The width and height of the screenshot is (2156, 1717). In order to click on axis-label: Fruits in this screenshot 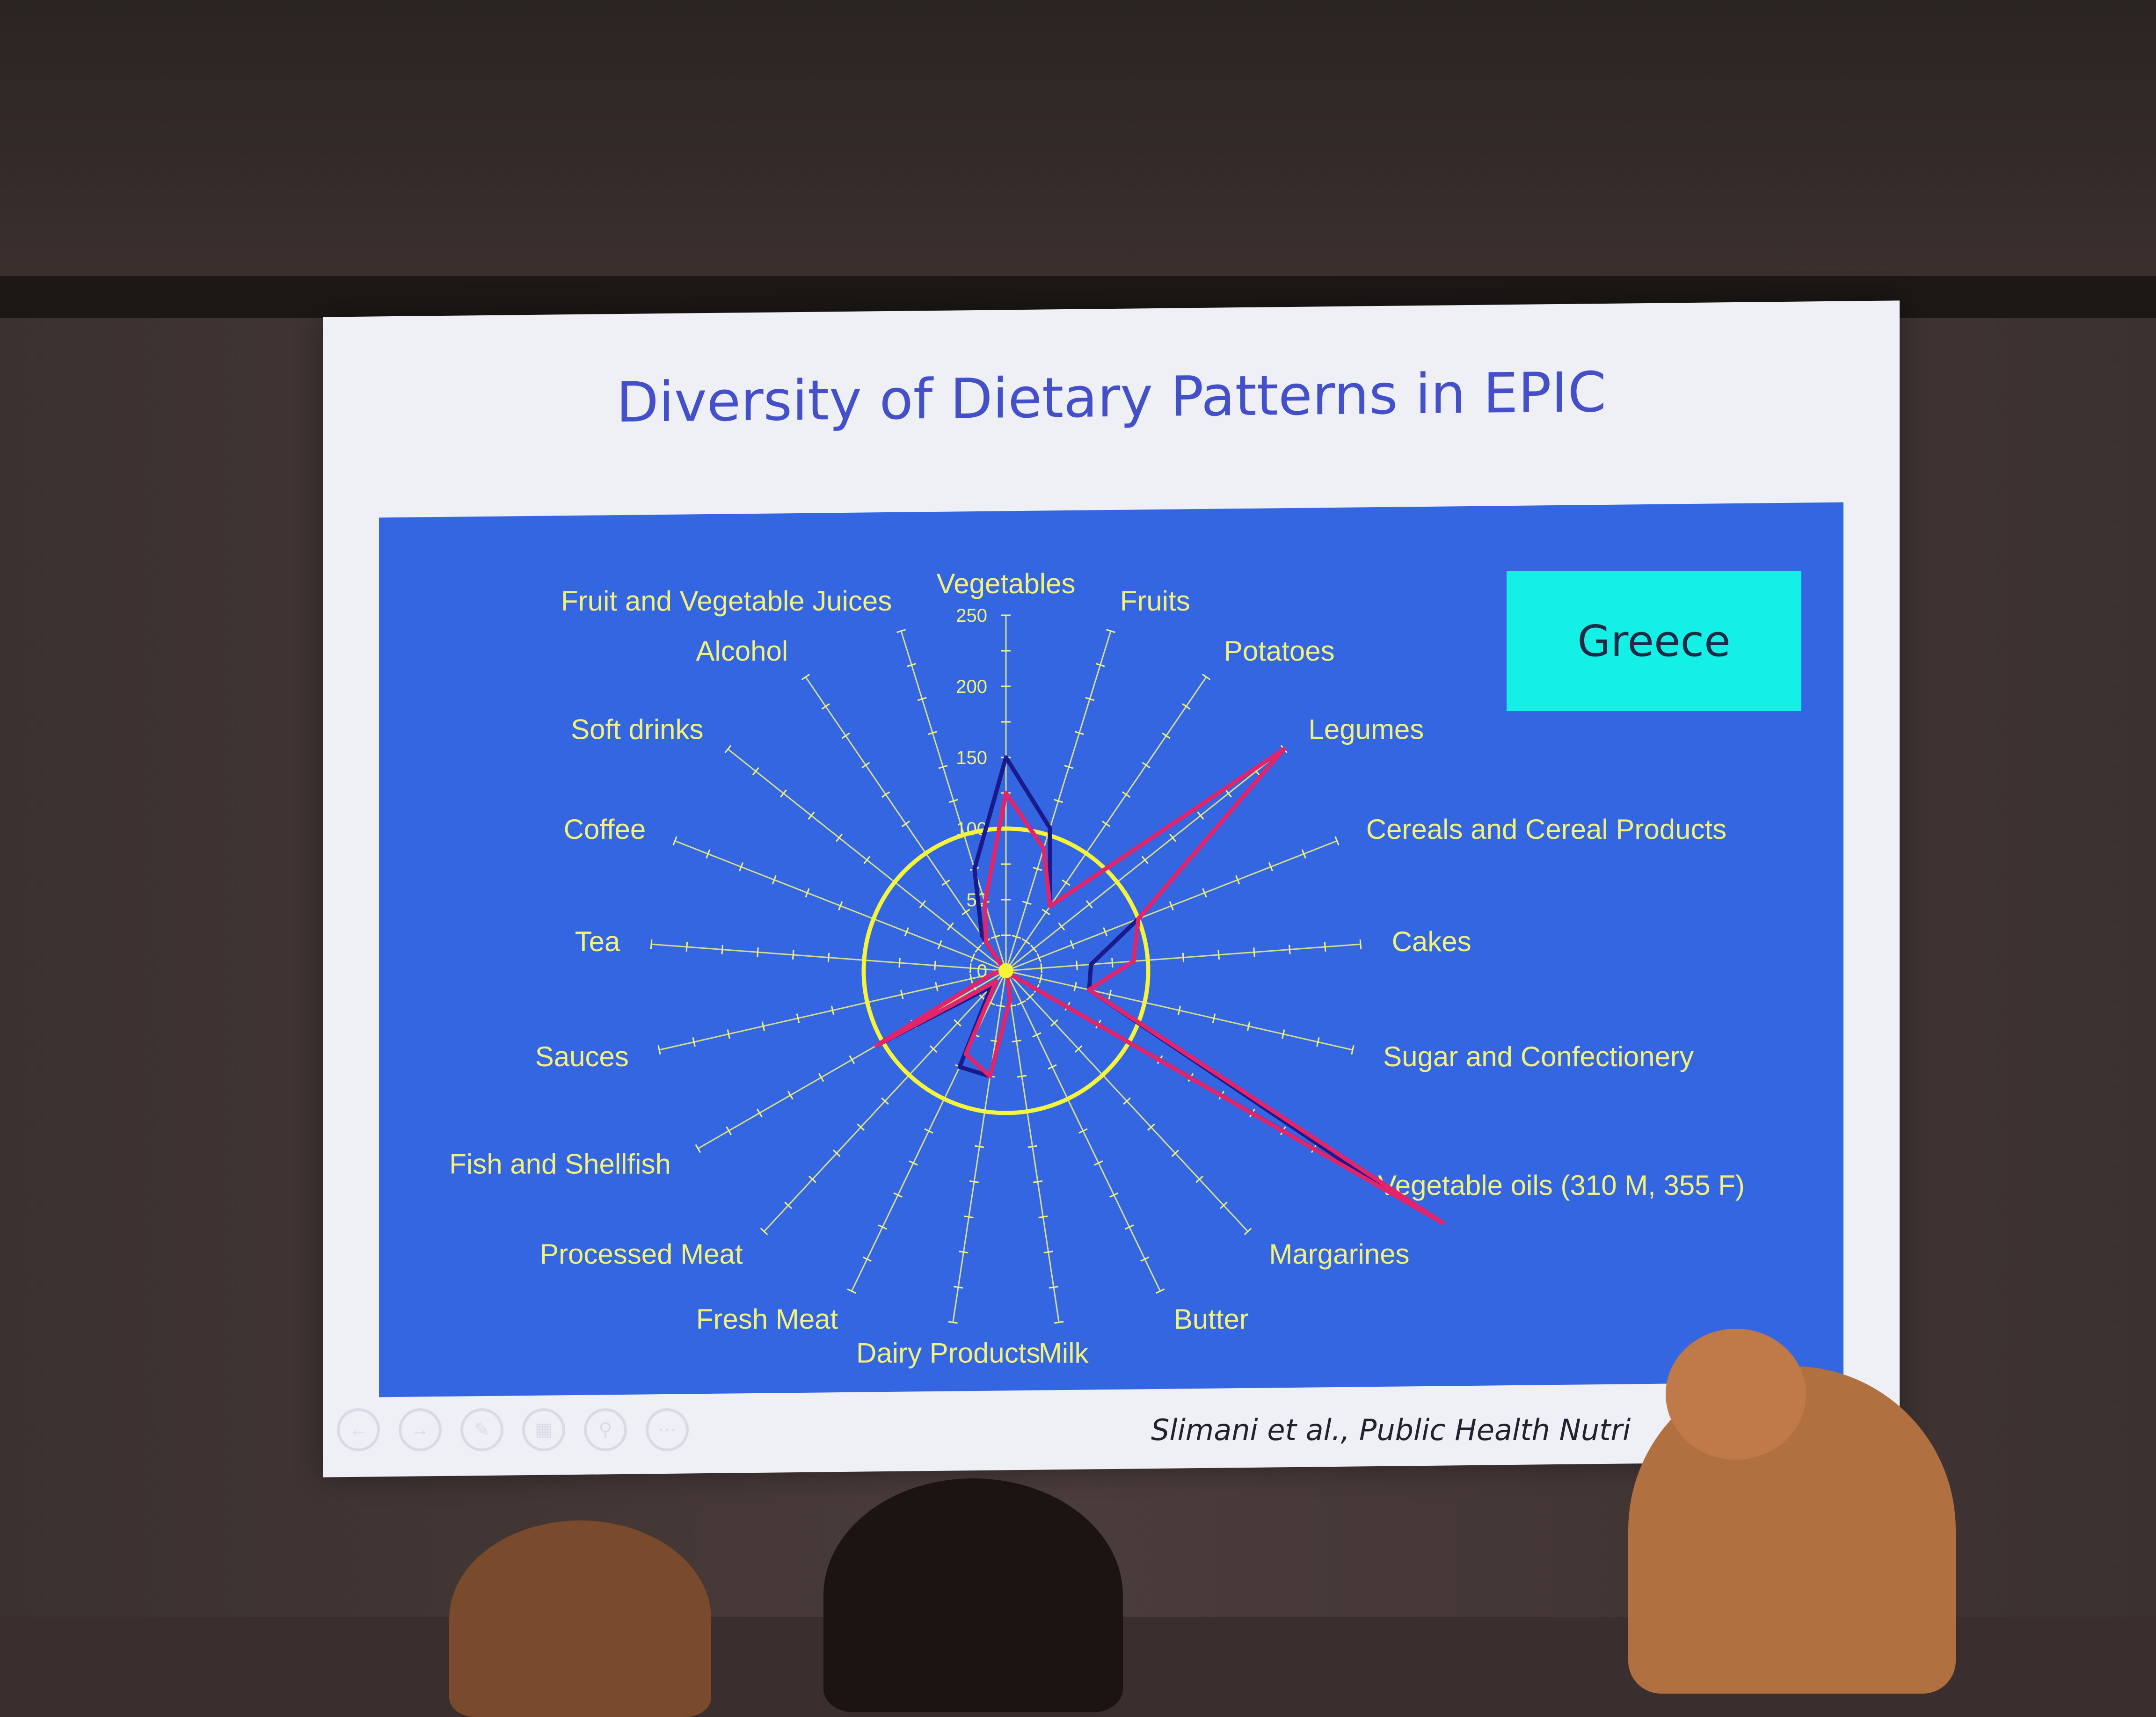, I will do `click(1155, 601)`.